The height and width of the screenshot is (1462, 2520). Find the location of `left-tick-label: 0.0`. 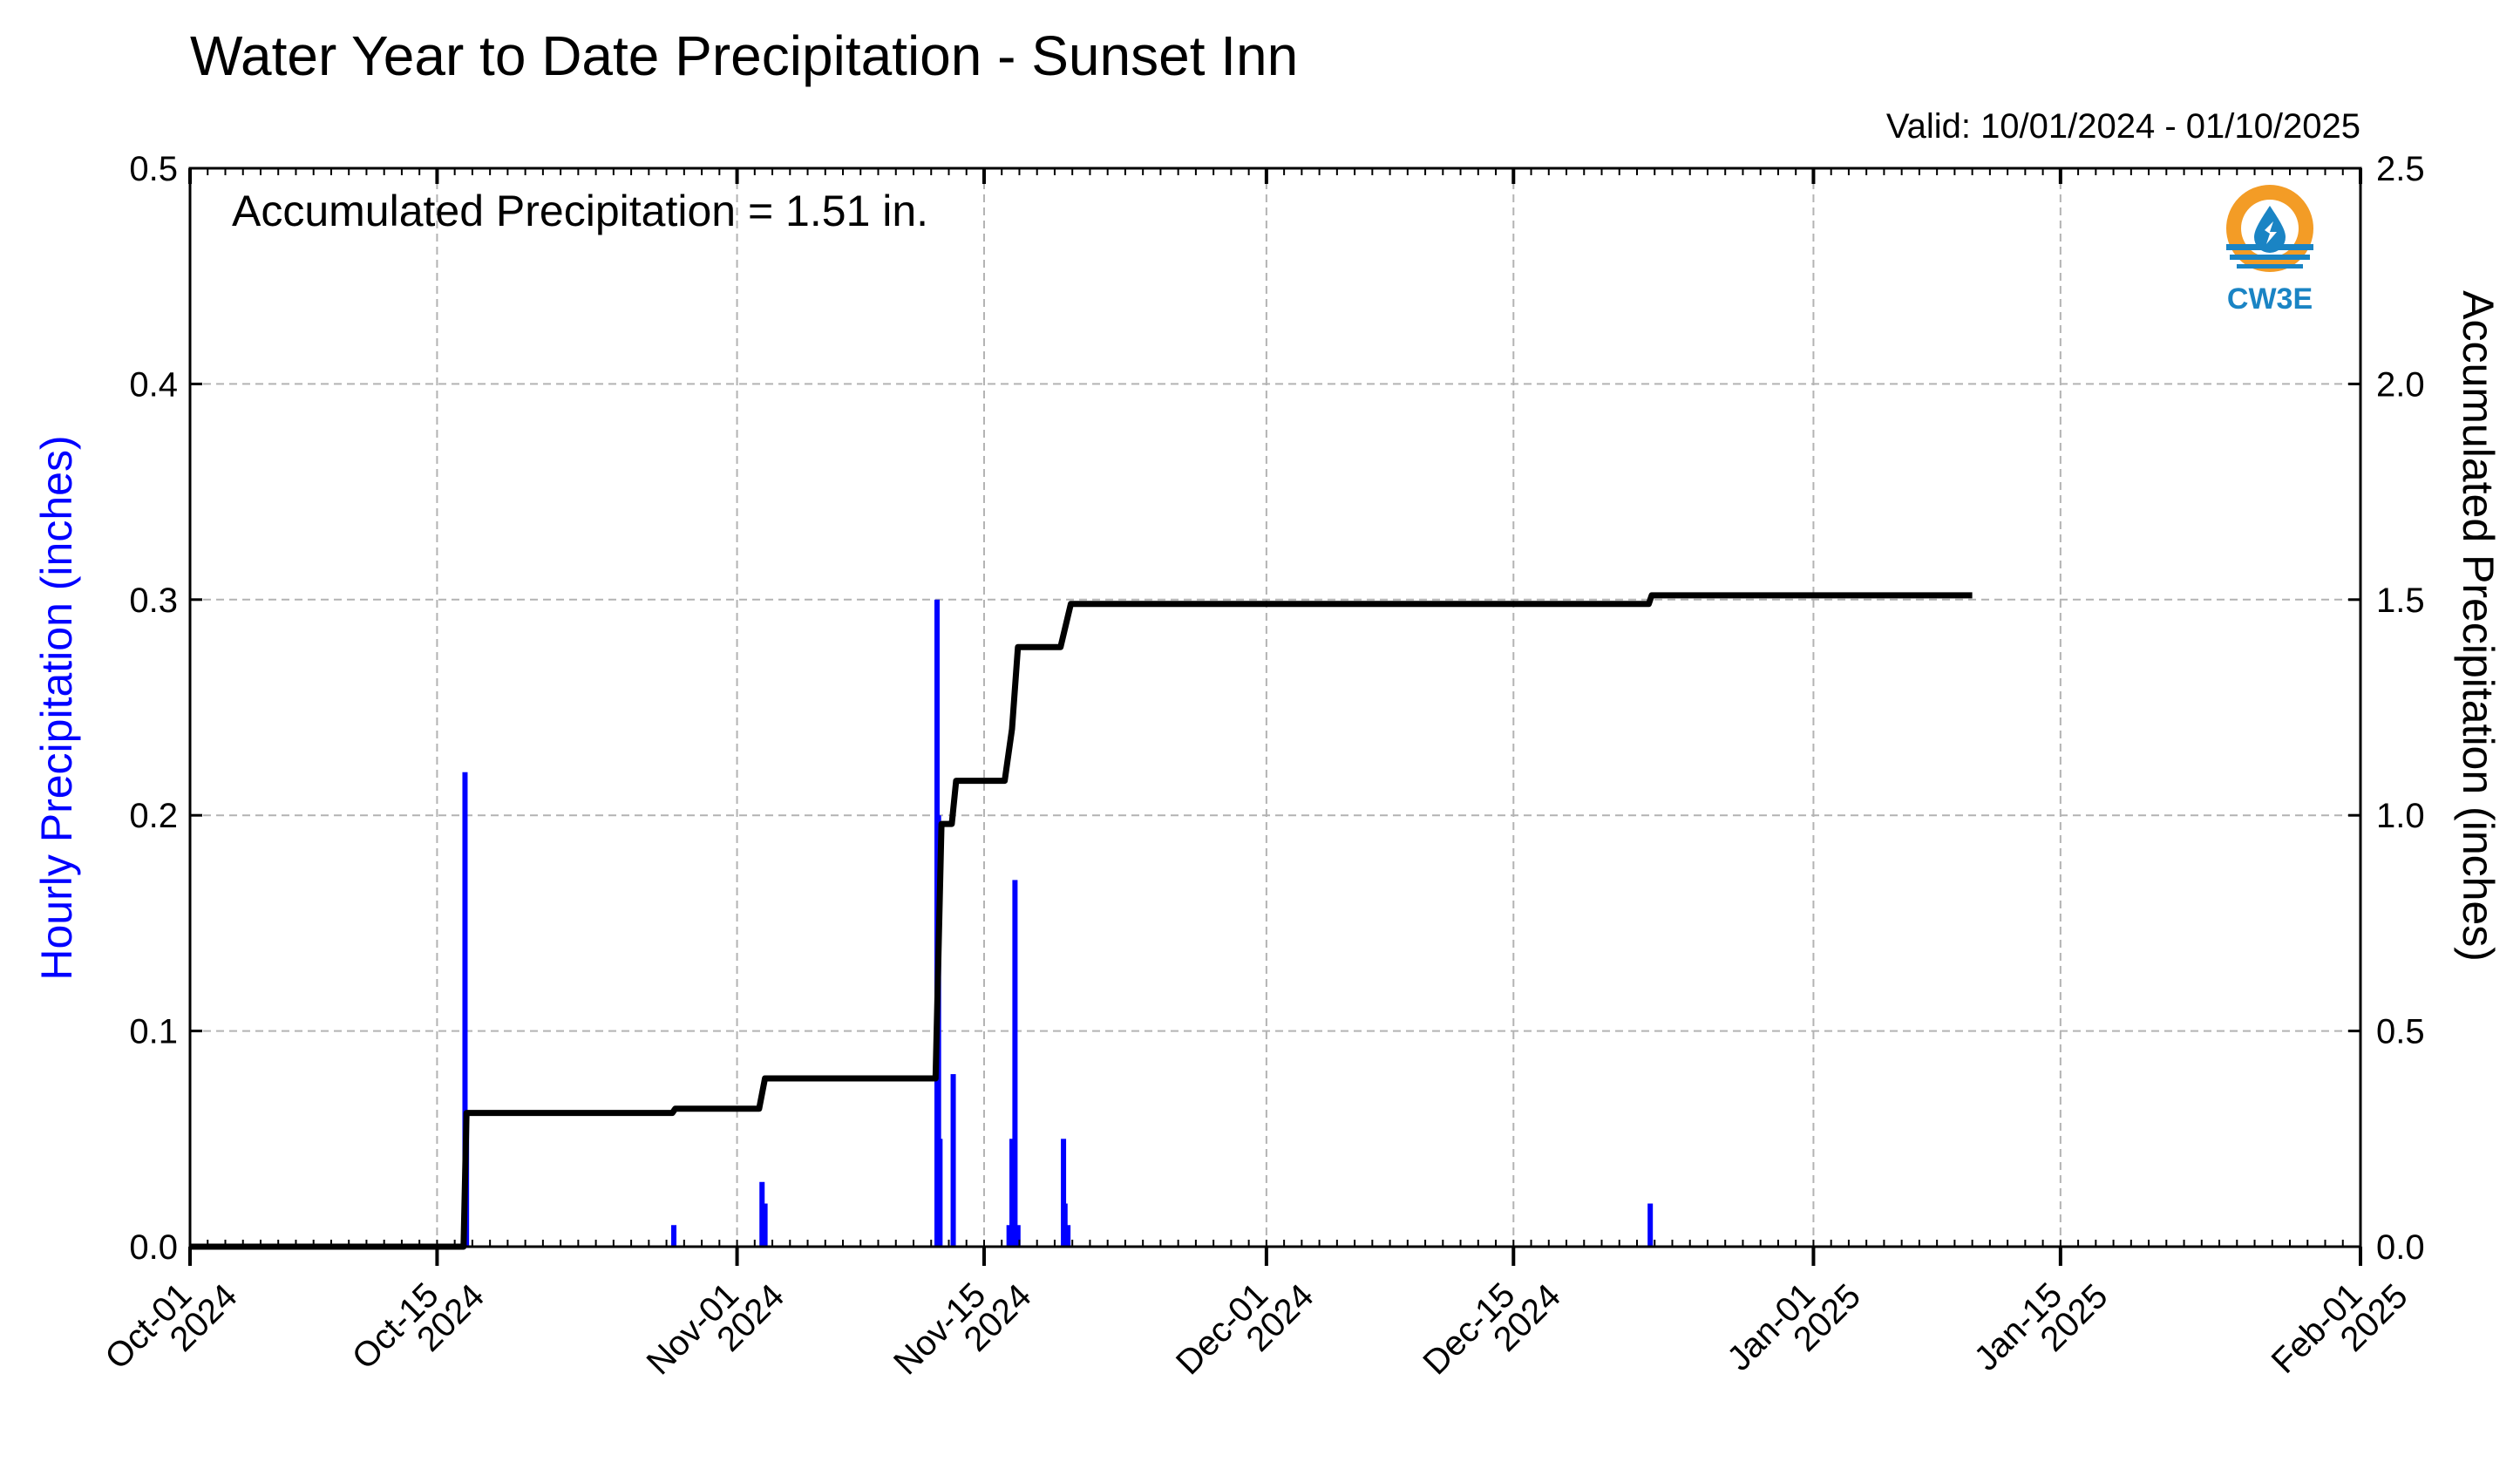

left-tick-label: 0.0 is located at coordinates (153, 1247).